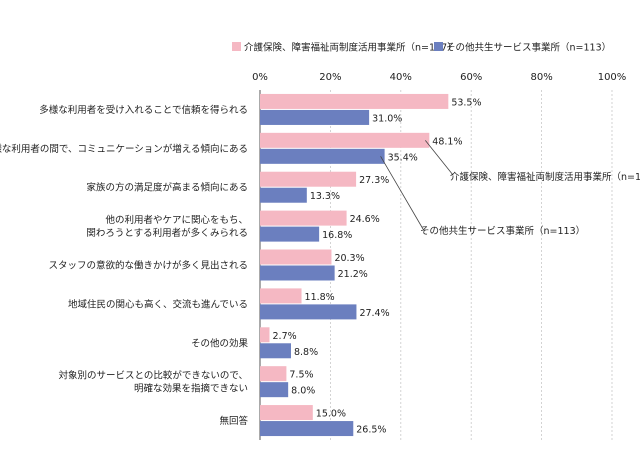  What do you see at coordinates (148, 266) in the screenshot?
I see `category-label: スタッフの意欲的な働きかけが多く見出される` at bounding box center [148, 266].